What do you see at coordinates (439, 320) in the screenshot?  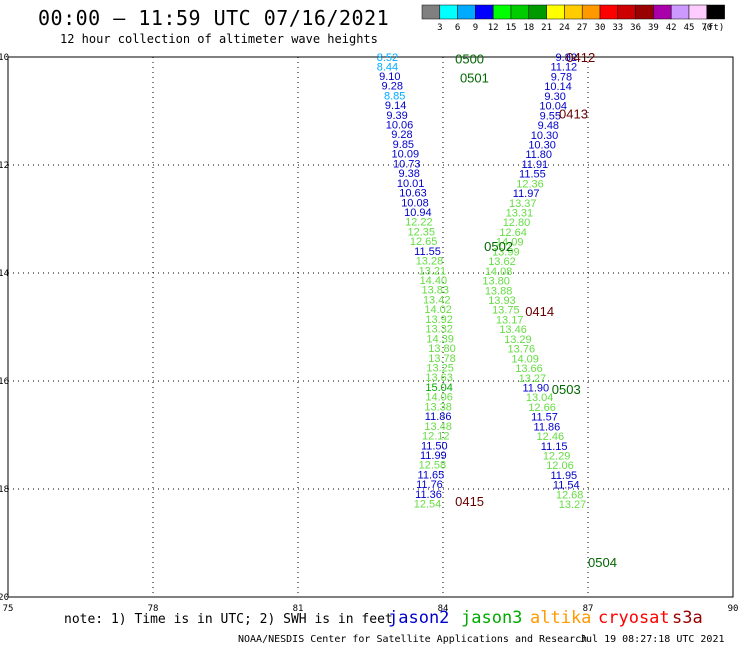 I see `wave-height-point: 13.92` at bounding box center [439, 320].